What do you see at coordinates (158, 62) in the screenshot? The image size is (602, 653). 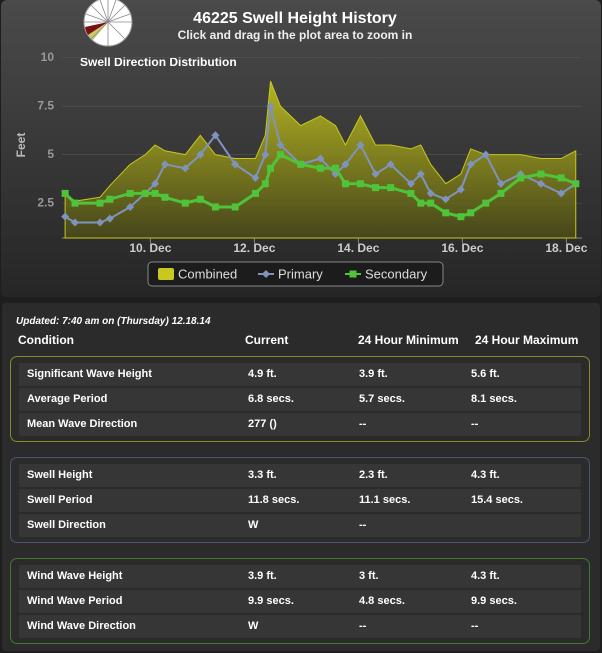 I see `annotation: Swell Direction Distribution` at bounding box center [158, 62].